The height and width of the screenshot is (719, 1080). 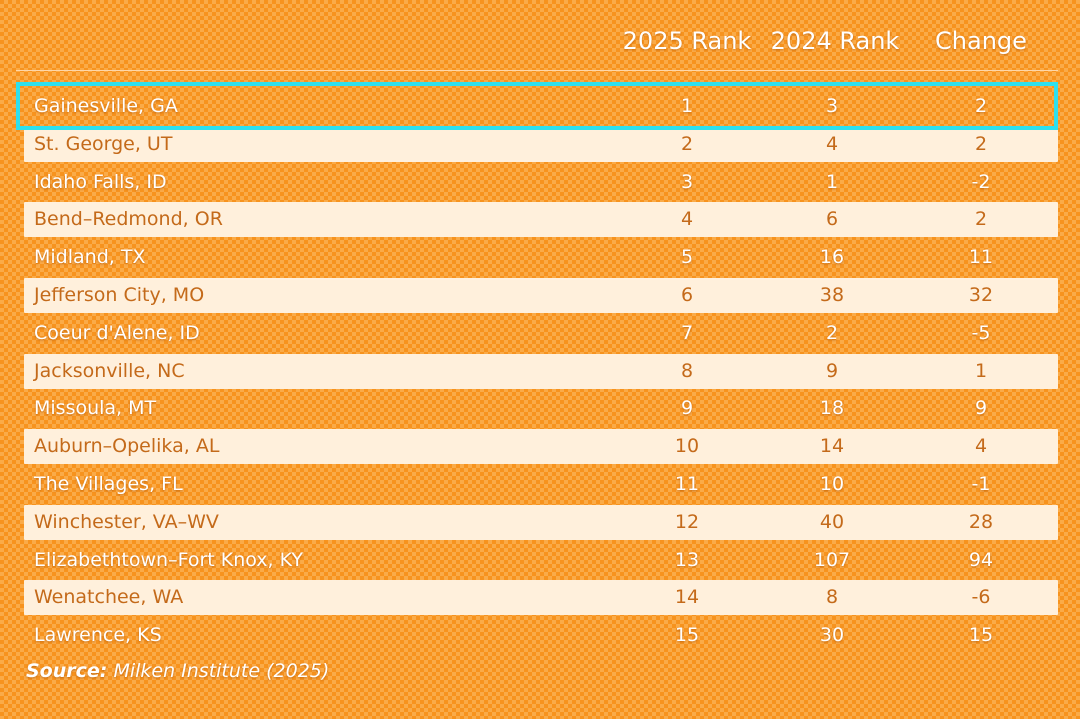 I want to click on row-rank-2025: 5, so click(x=687, y=257).